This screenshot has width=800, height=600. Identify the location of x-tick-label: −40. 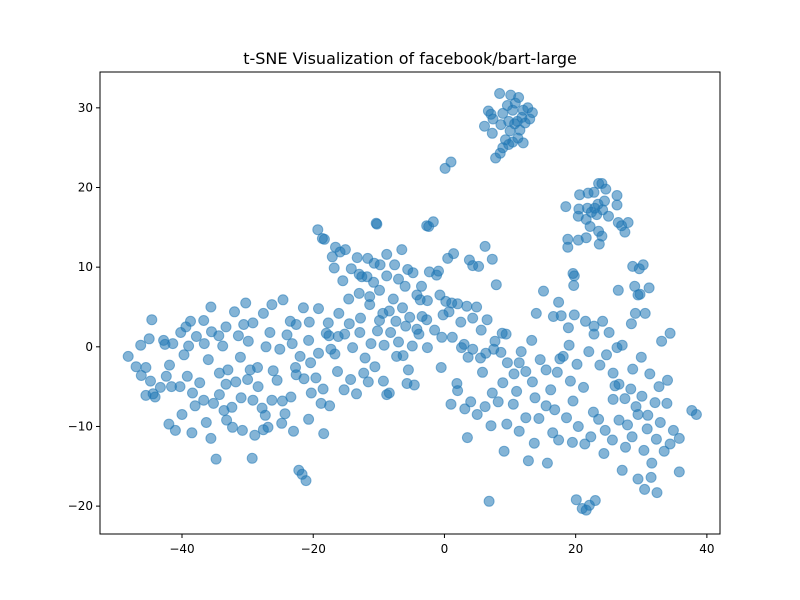
(181, 549).